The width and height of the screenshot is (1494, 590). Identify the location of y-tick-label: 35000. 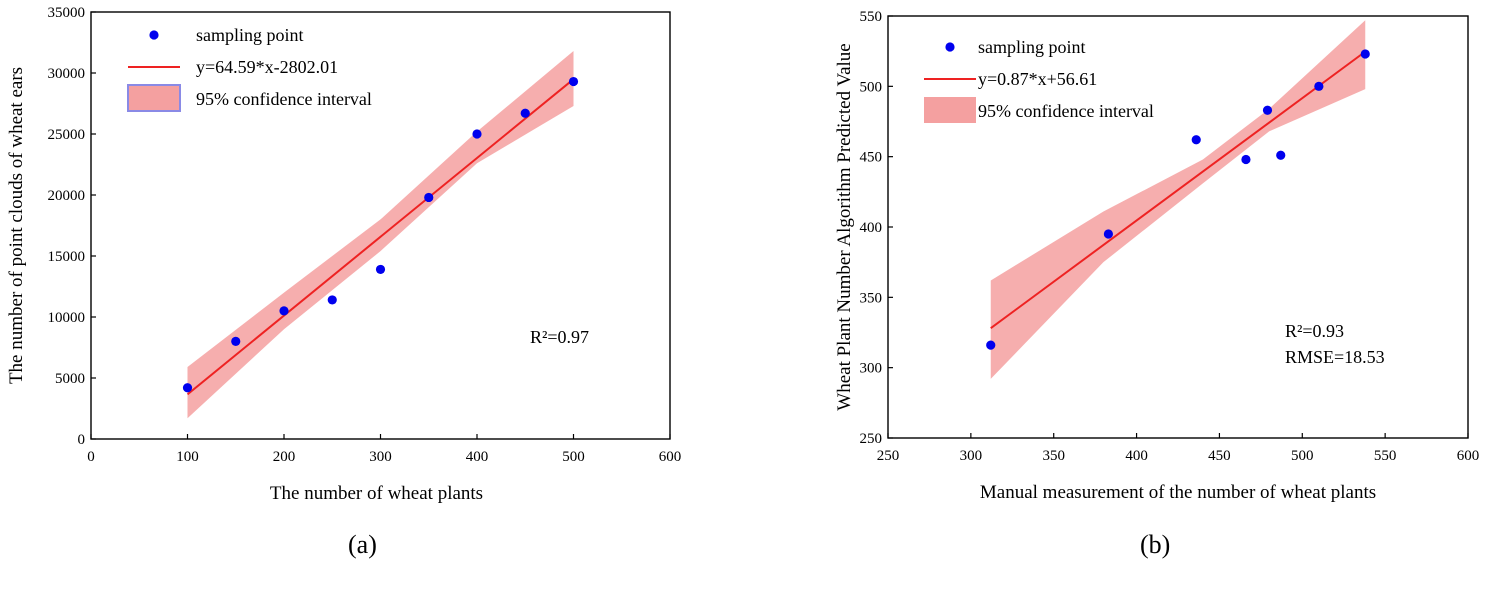
(67, 13).